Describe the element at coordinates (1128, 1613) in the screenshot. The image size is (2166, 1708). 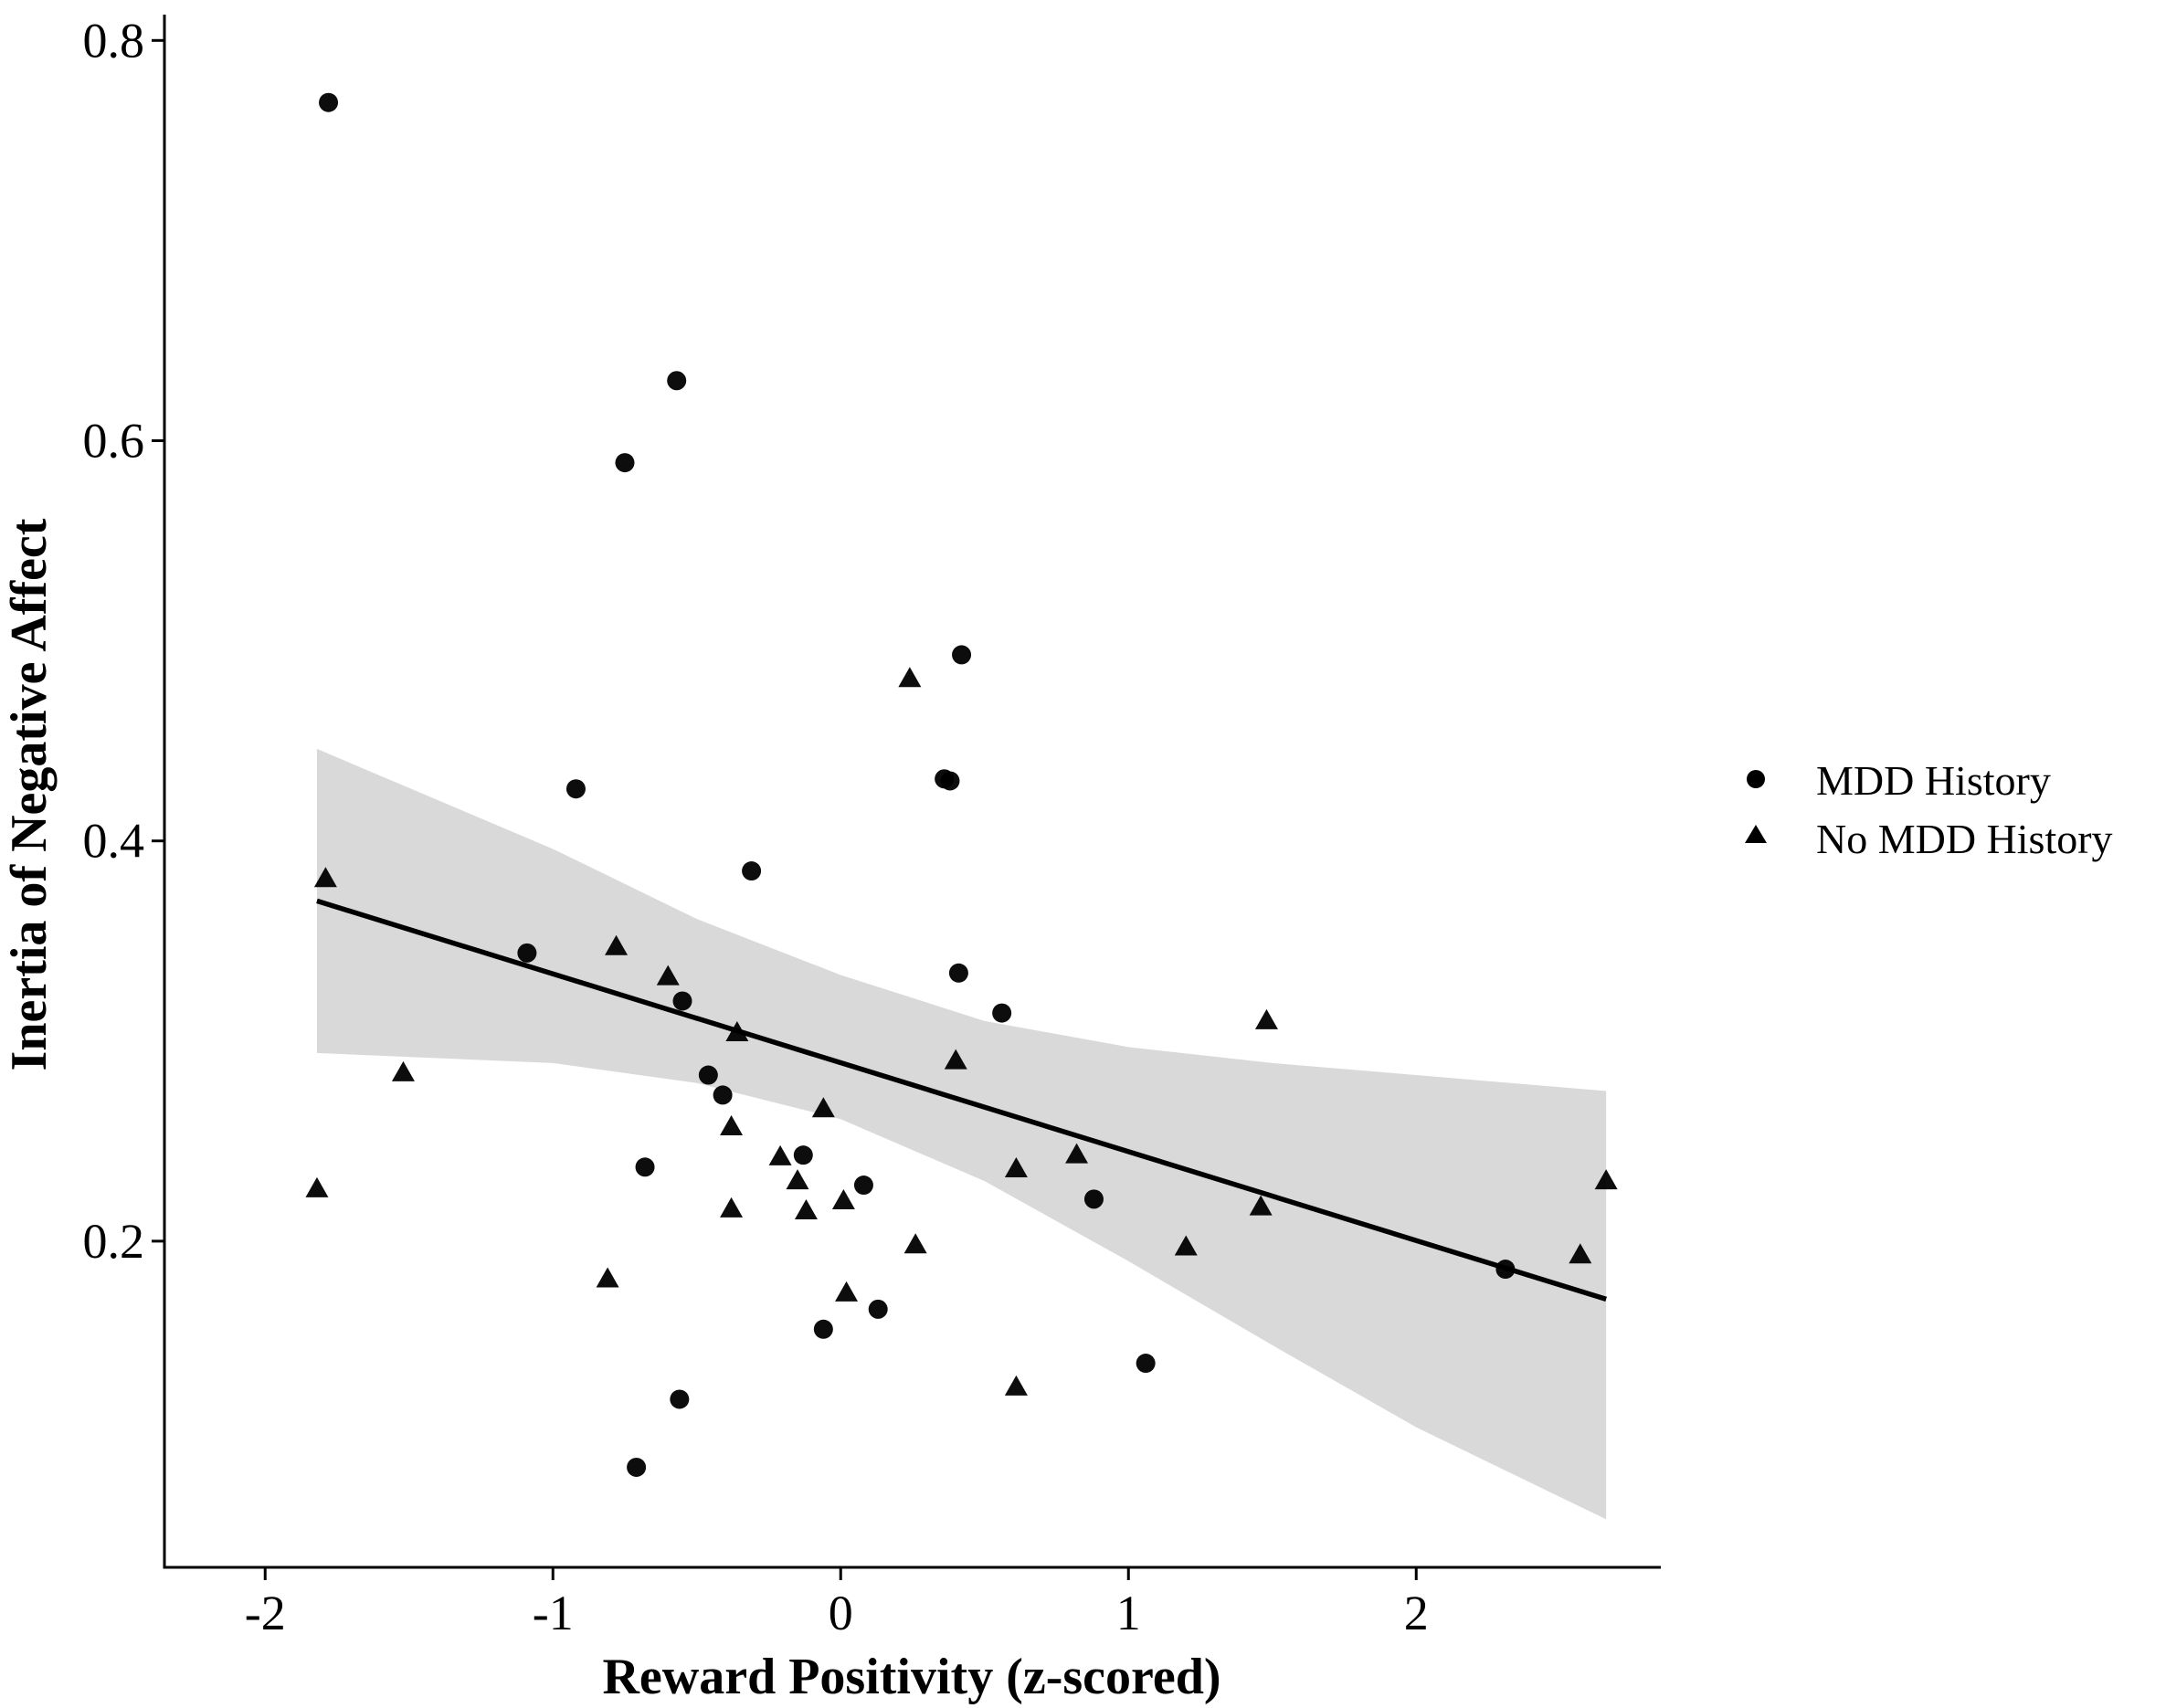
I see `x-tick-label: 1` at that location.